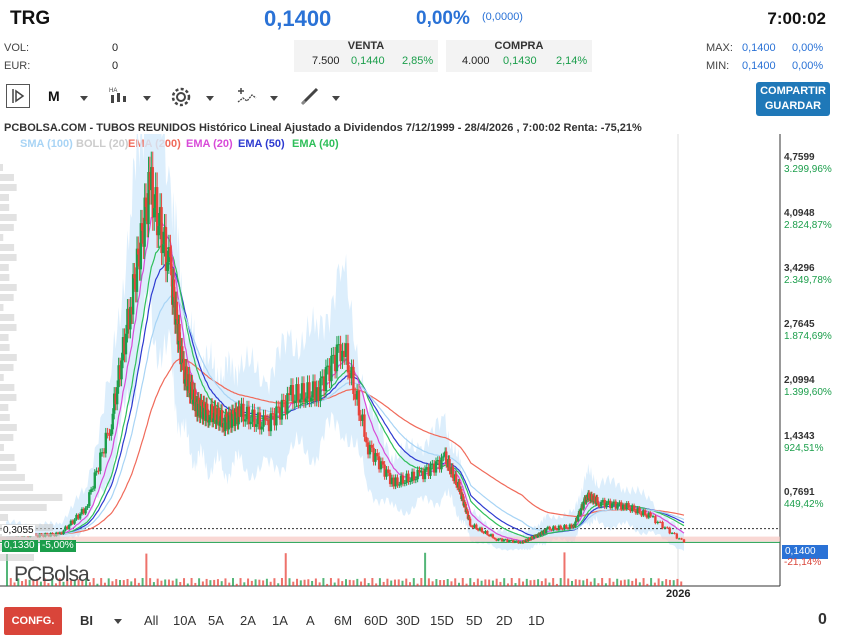 The height and width of the screenshot is (643, 844). I want to click on period-6m: 6M, so click(343, 620).